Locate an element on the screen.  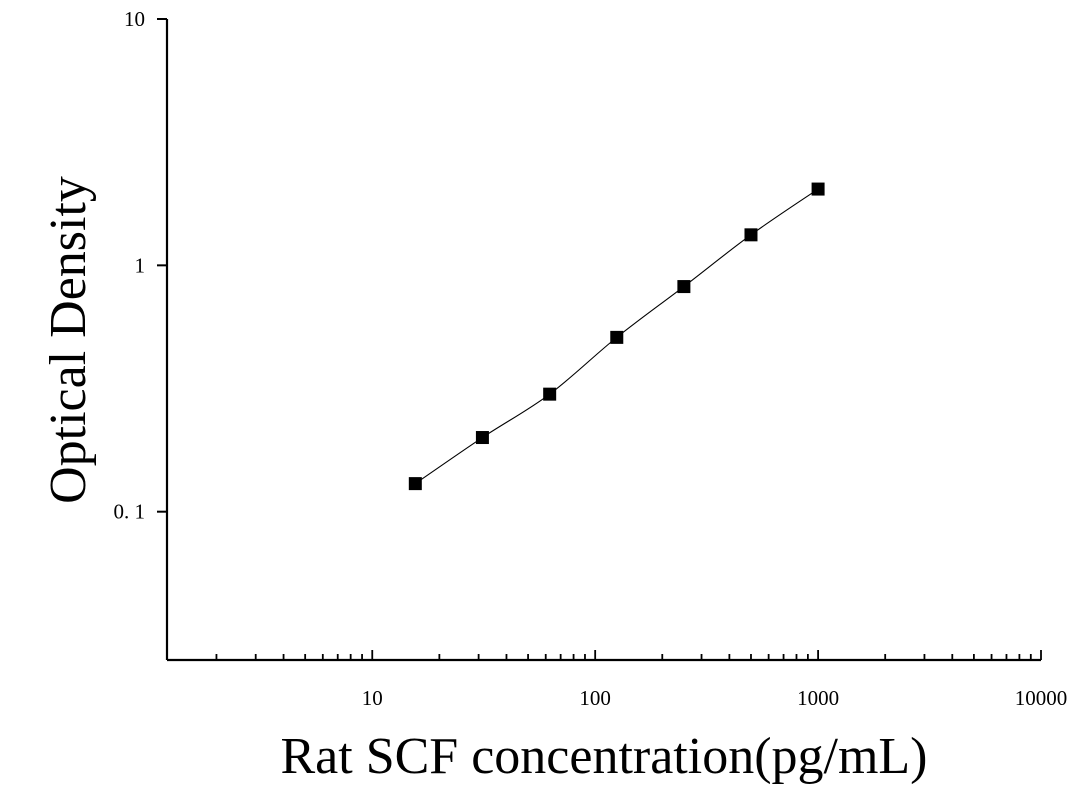
y-tick-label: 0. 1 is located at coordinates (130, 512).